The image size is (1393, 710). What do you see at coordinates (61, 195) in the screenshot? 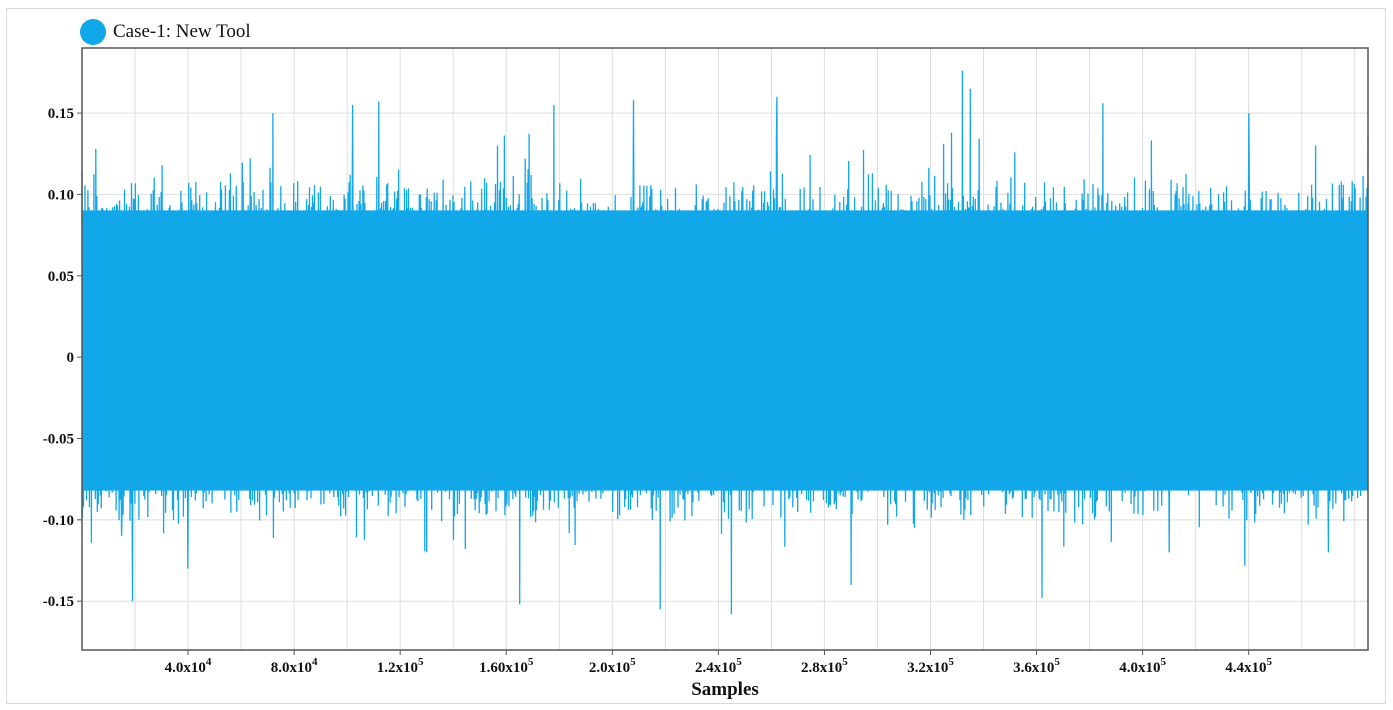
I see `y-tick-label: 0.10` at bounding box center [61, 195].